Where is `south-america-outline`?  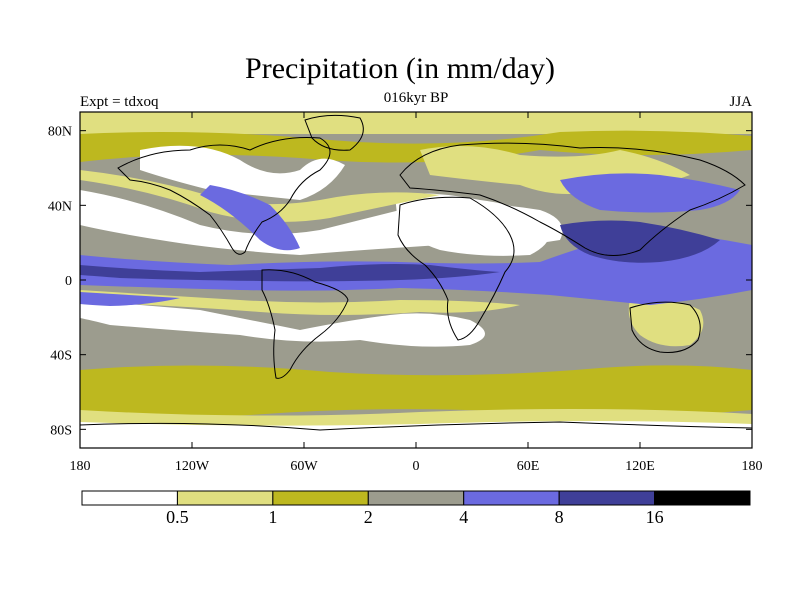
south-america-outline is located at coordinates (305, 324).